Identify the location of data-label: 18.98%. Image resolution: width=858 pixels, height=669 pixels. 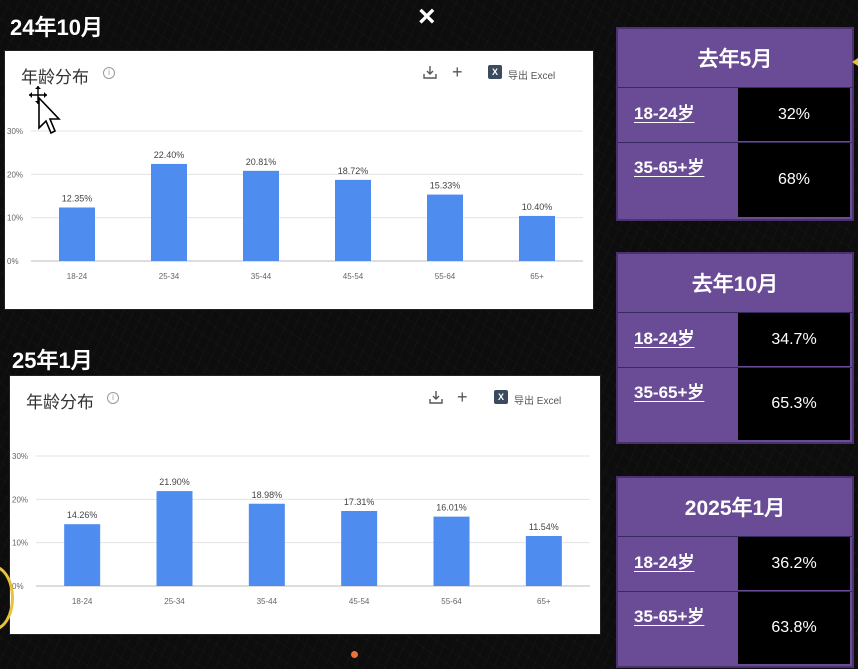
(267, 495).